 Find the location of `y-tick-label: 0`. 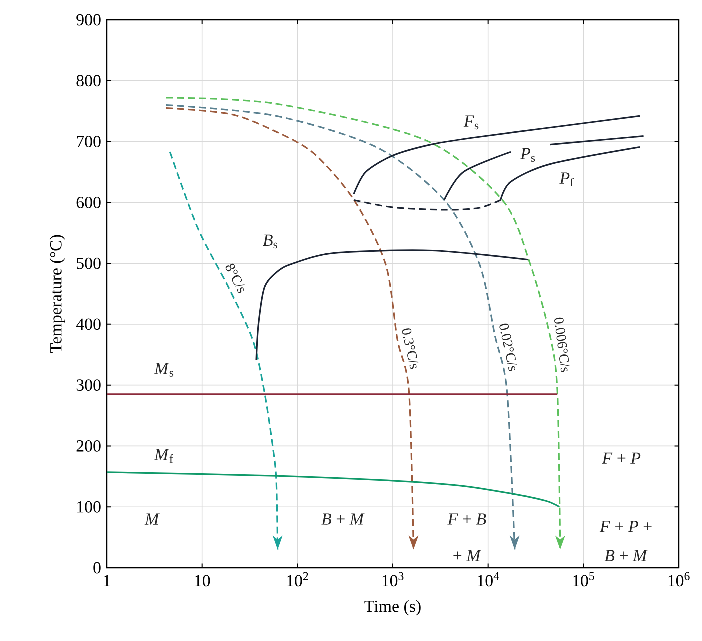

y-tick-label: 0 is located at coordinates (97, 568).